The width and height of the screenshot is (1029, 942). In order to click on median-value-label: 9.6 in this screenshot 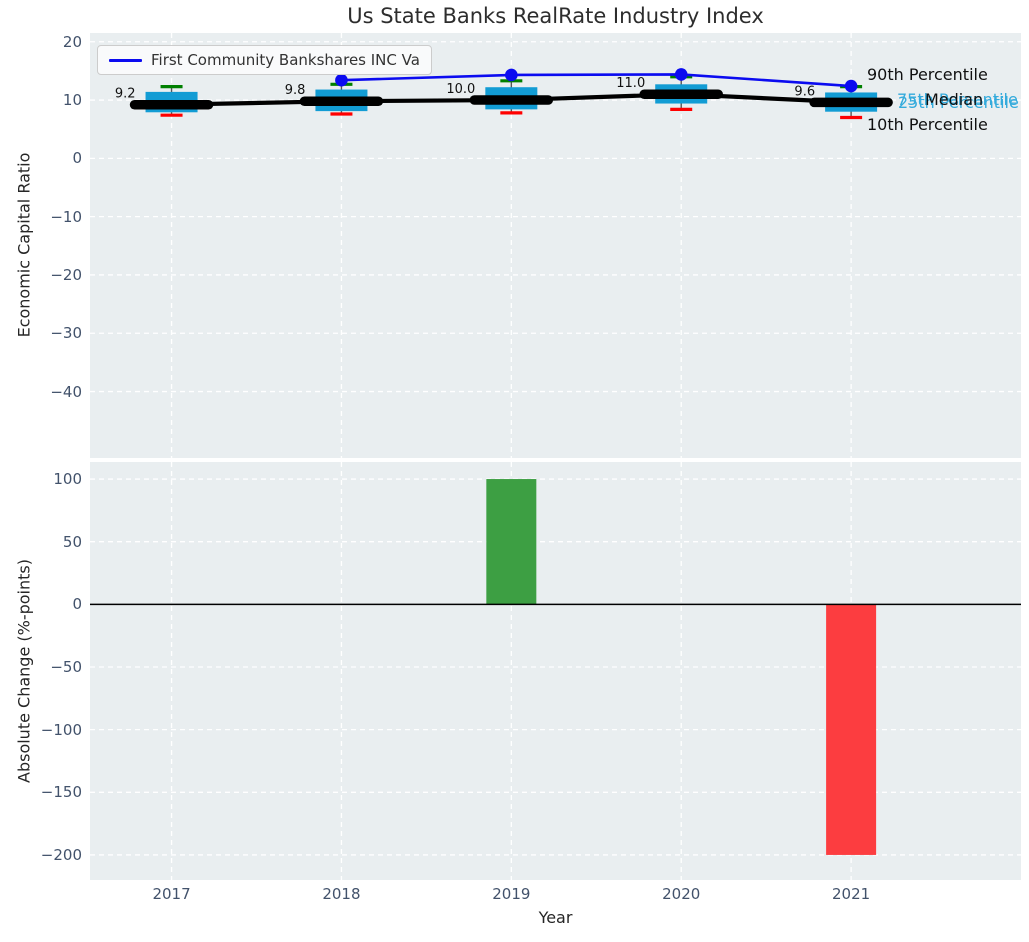, I will do `click(804, 91)`.